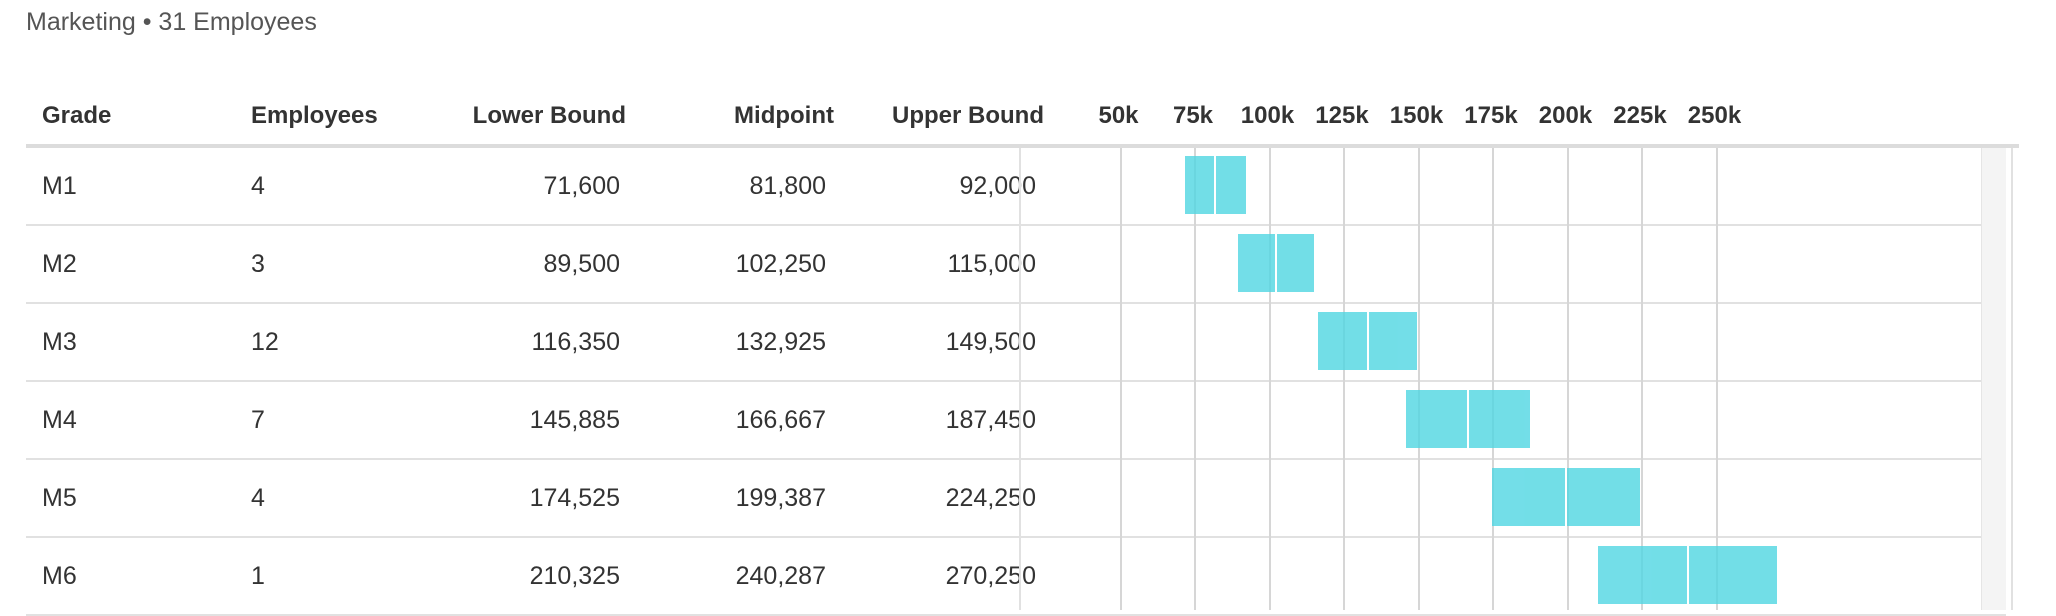  What do you see at coordinates (1565, 115) in the screenshot?
I see `scale-tick-label: 200k` at bounding box center [1565, 115].